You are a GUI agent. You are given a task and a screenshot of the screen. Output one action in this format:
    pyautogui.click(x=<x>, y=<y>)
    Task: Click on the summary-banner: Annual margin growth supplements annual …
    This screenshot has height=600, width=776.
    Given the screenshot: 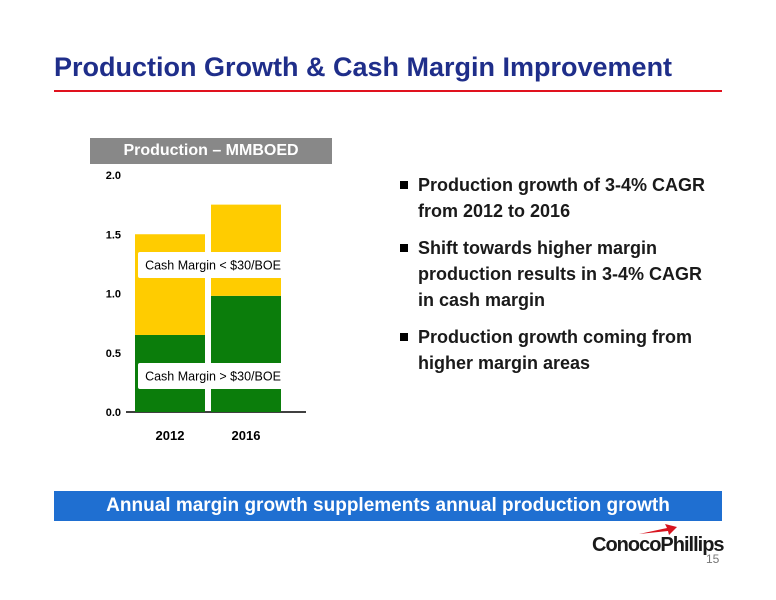 What is the action you would take?
    pyautogui.click(x=388, y=506)
    